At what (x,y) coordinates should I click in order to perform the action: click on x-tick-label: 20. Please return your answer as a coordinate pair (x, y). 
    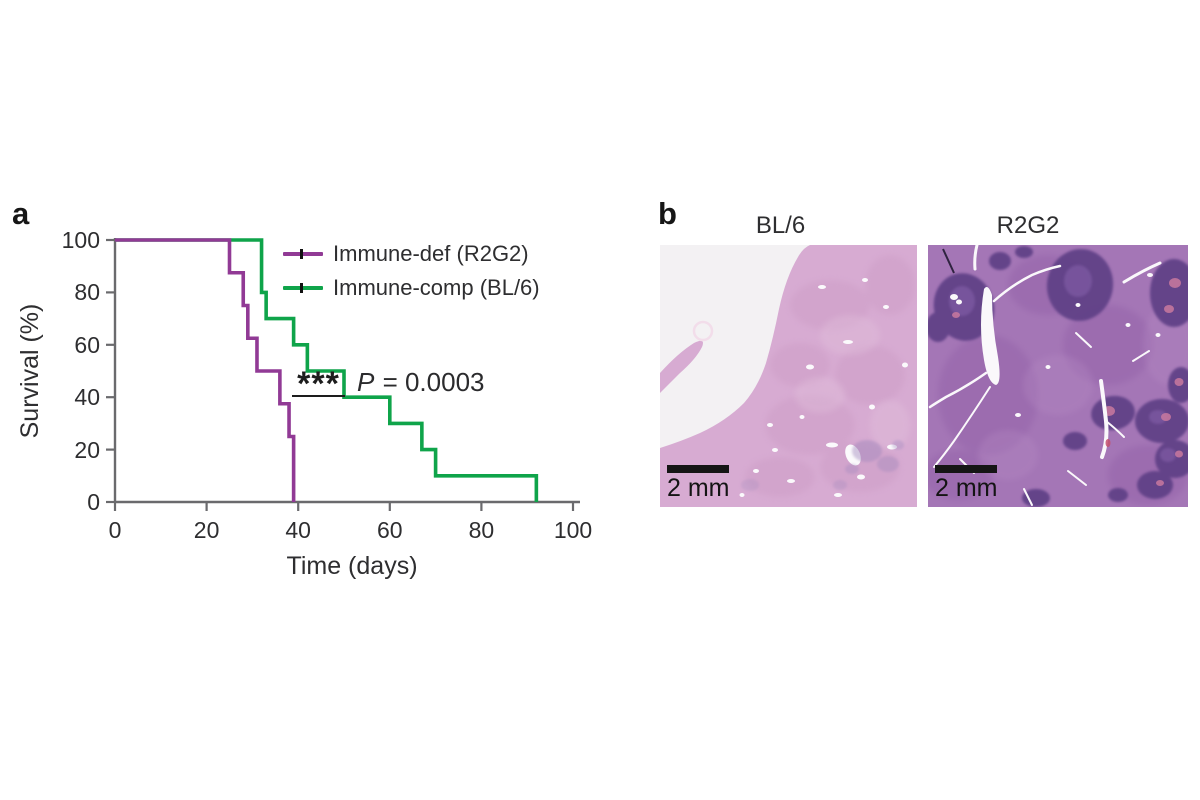
    Looking at the image, I should click on (206, 530).